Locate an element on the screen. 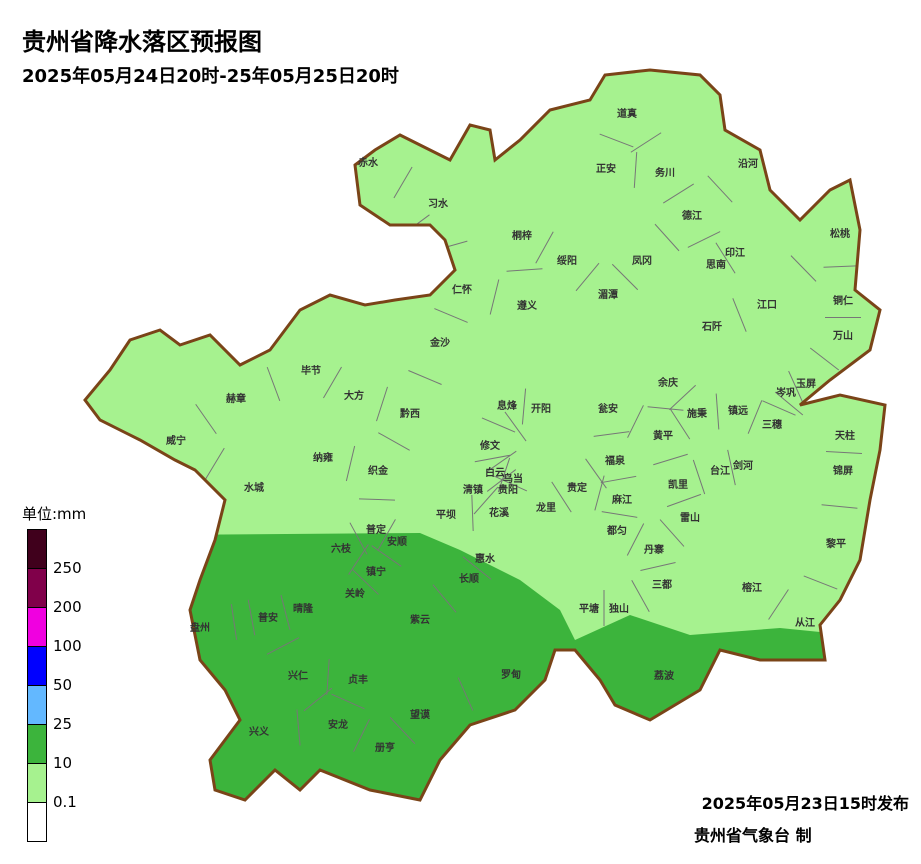 Image resolution: width=921 pixels, height=864 pixels. county-label: 清镇 is located at coordinates (473, 489).